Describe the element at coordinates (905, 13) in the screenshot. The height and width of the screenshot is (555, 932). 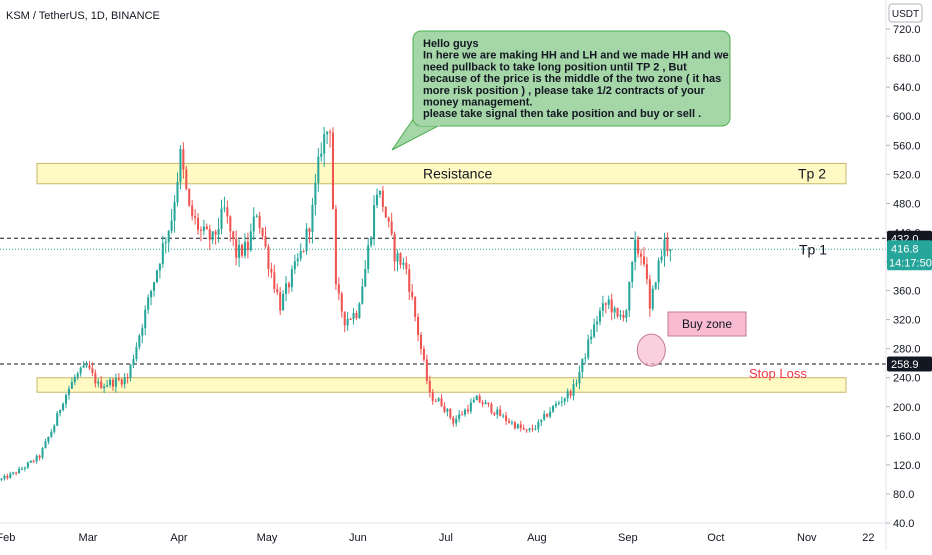
I see `currency-button: USDT` at that location.